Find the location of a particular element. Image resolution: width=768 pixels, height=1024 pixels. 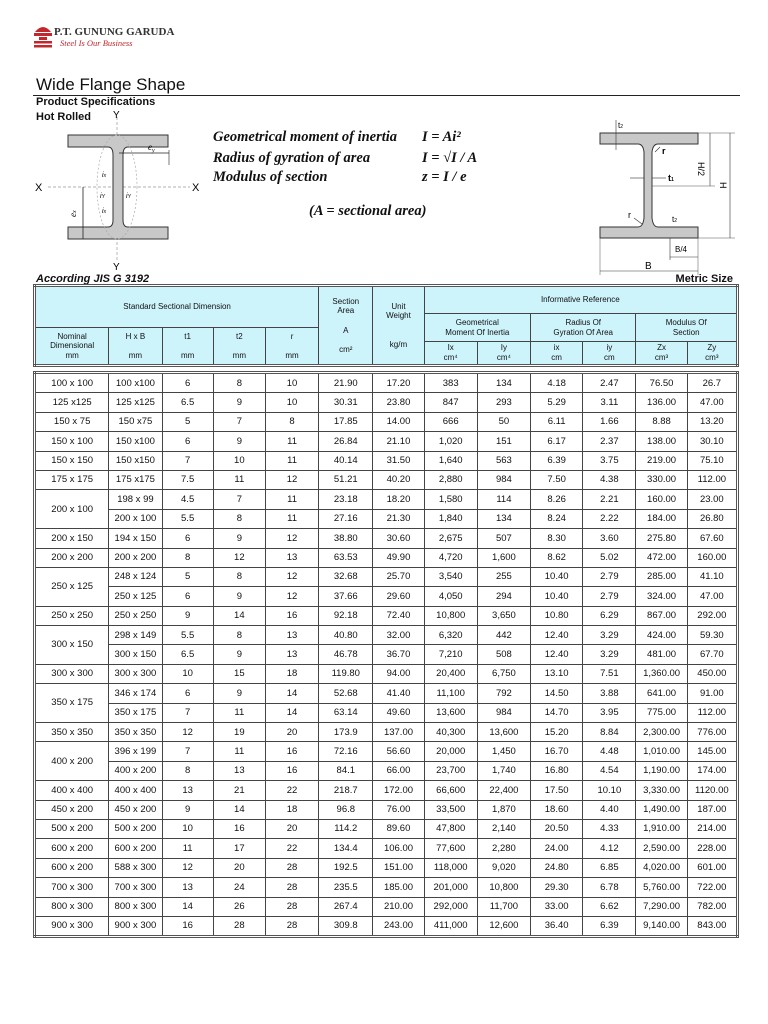

cell-t1: 16 is located at coordinates (187, 926).